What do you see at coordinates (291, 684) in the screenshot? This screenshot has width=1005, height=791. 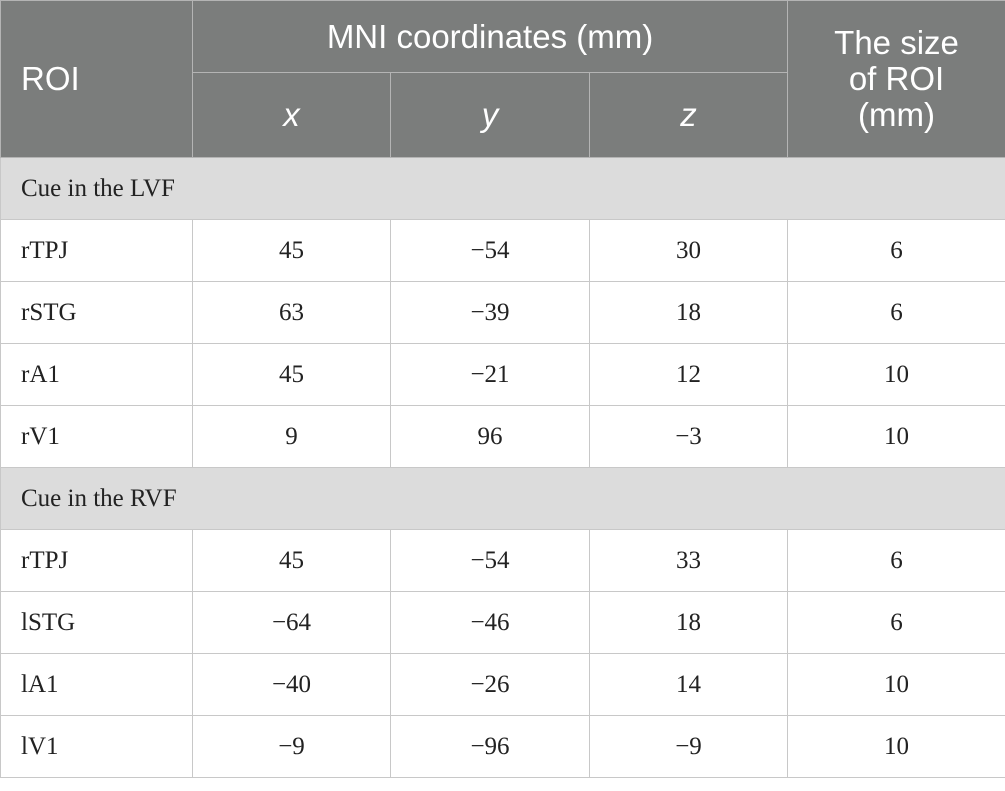 I see `x-cell: −40` at bounding box center [291, 684].